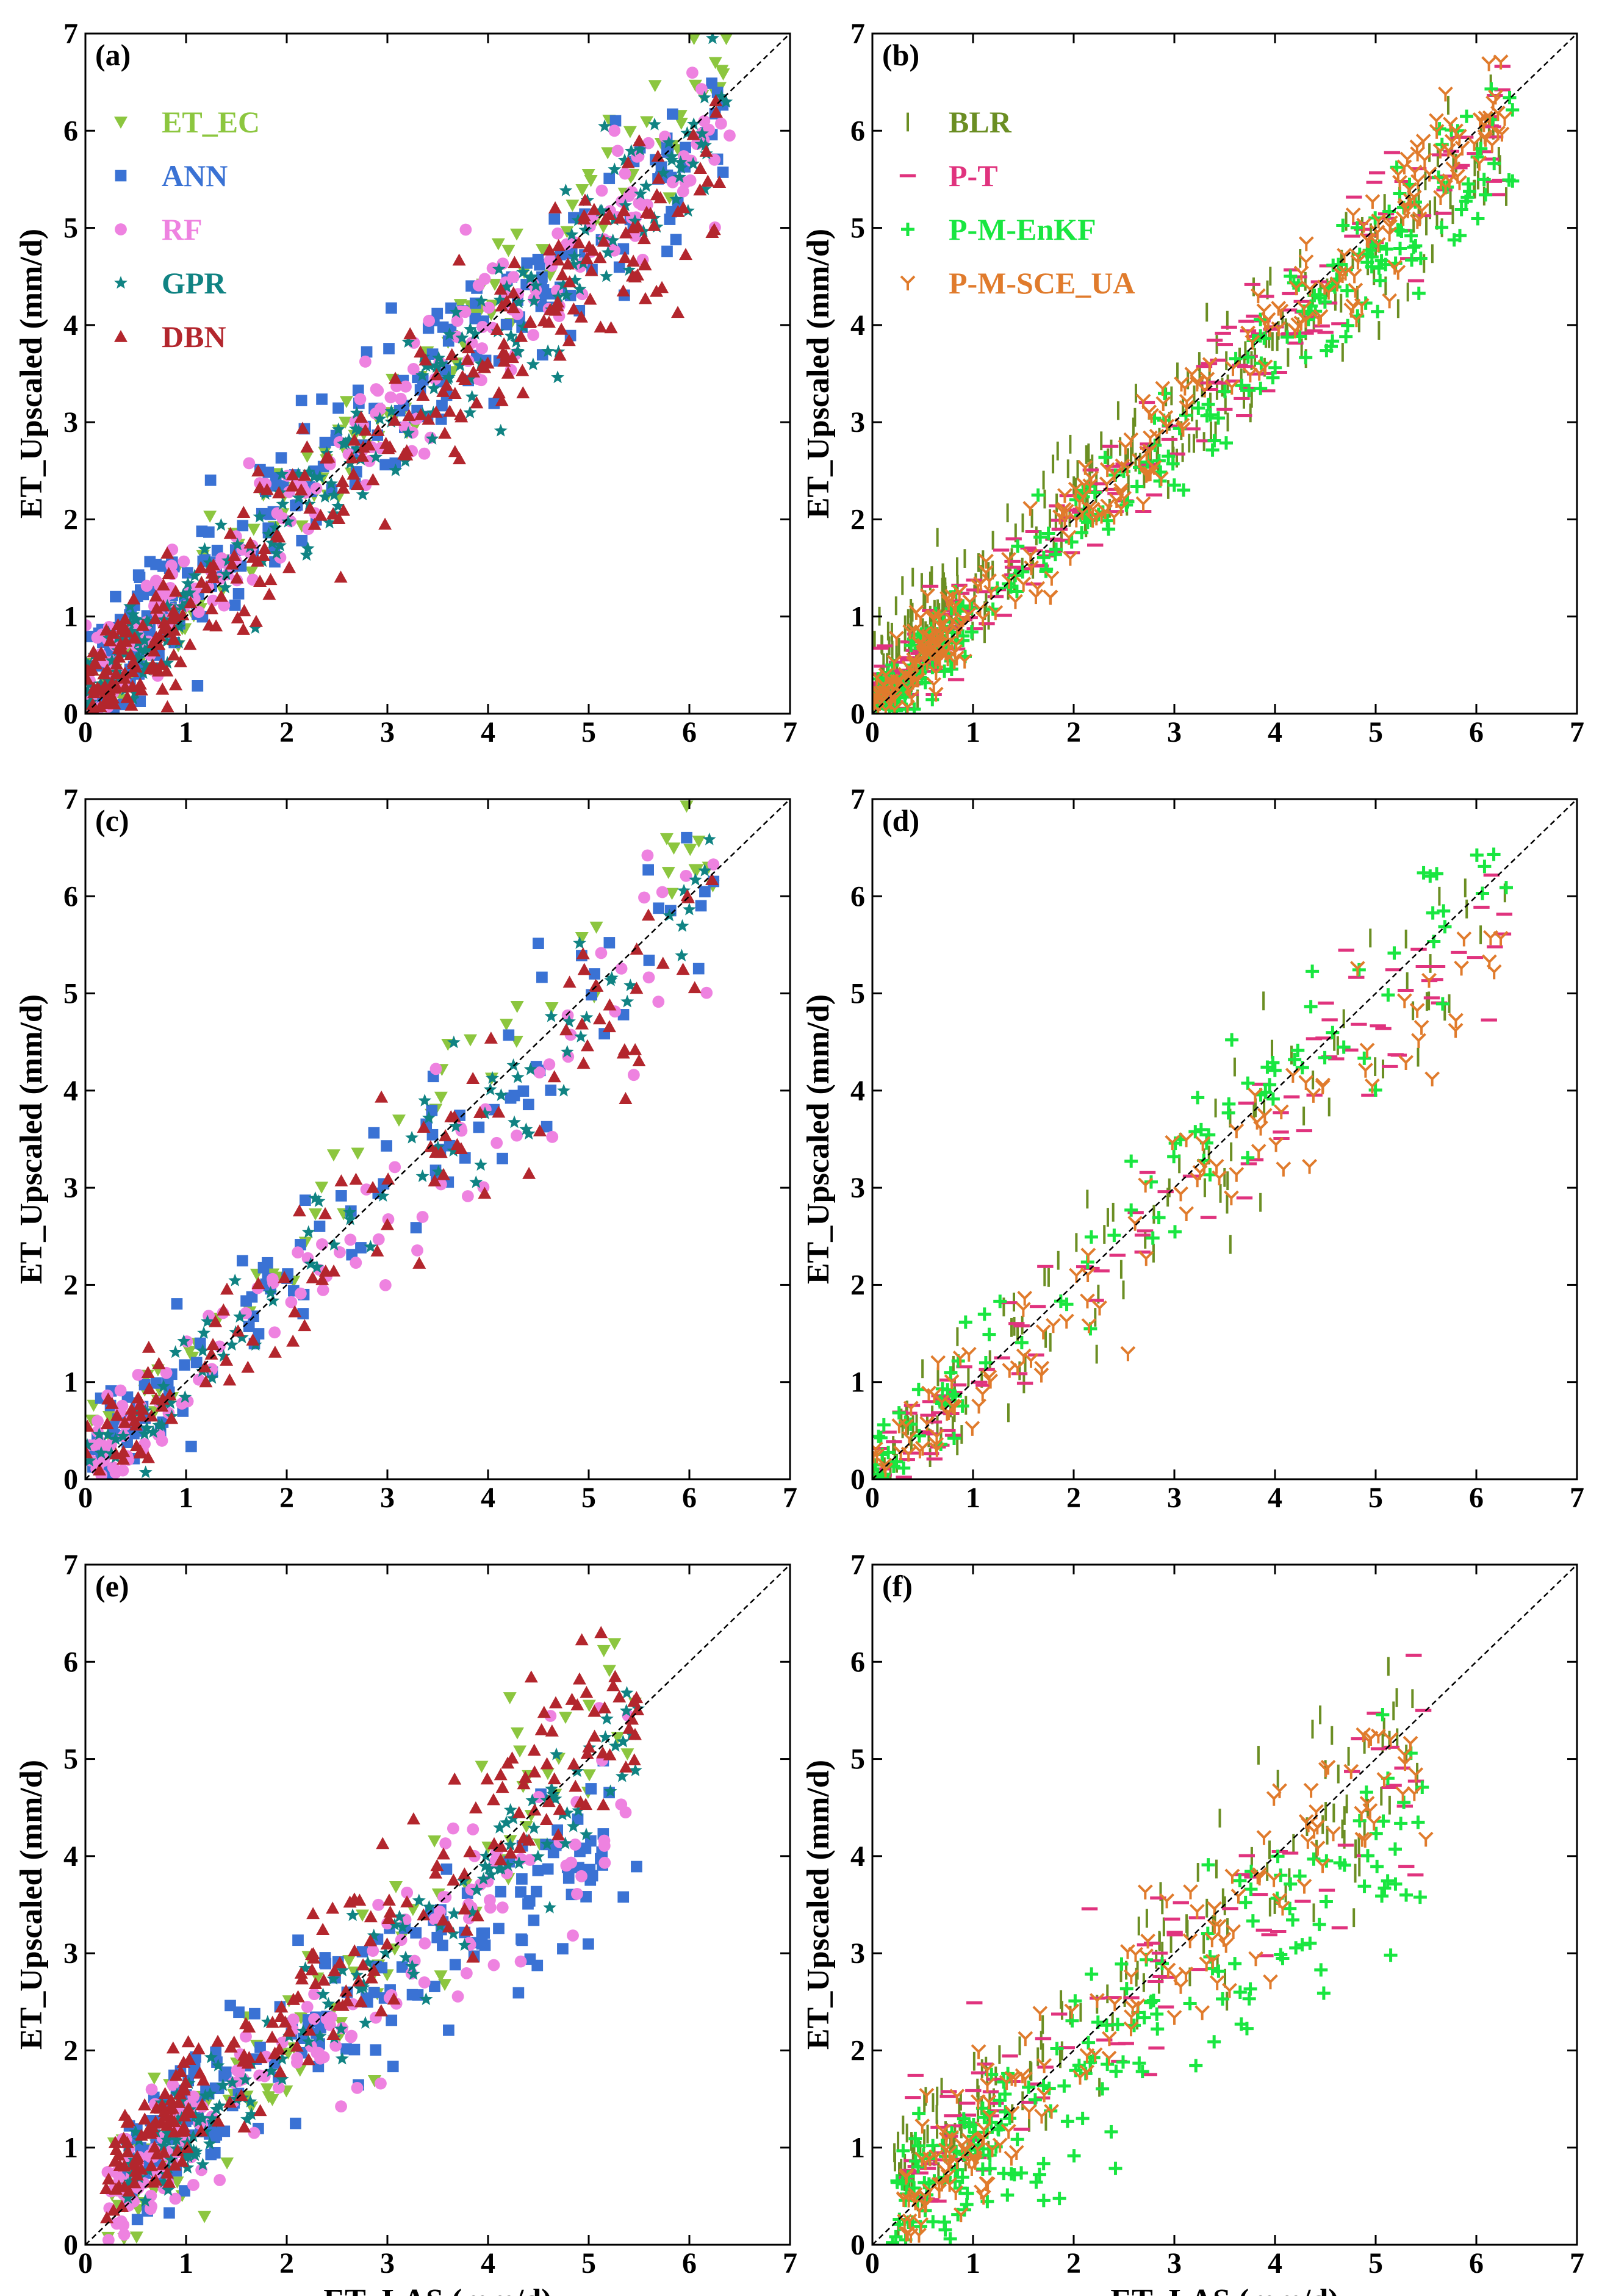 The image size is (1602, 2296). I want to click on x-tick-label: 1, so click(186, 1498).